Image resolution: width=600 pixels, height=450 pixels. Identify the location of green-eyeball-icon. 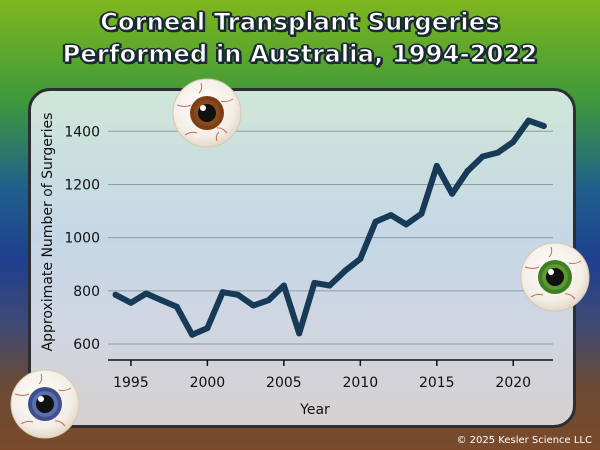
(555, 277).